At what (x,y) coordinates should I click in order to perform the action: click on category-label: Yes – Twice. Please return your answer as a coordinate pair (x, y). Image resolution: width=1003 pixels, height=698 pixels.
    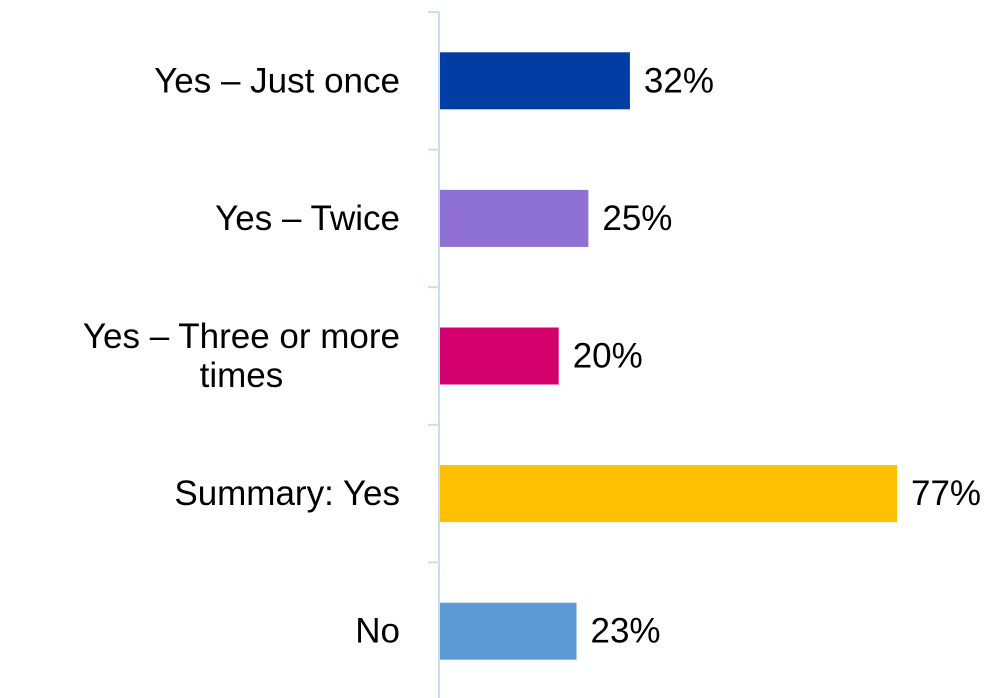
    Looking at the image, I should click on (307, 218).